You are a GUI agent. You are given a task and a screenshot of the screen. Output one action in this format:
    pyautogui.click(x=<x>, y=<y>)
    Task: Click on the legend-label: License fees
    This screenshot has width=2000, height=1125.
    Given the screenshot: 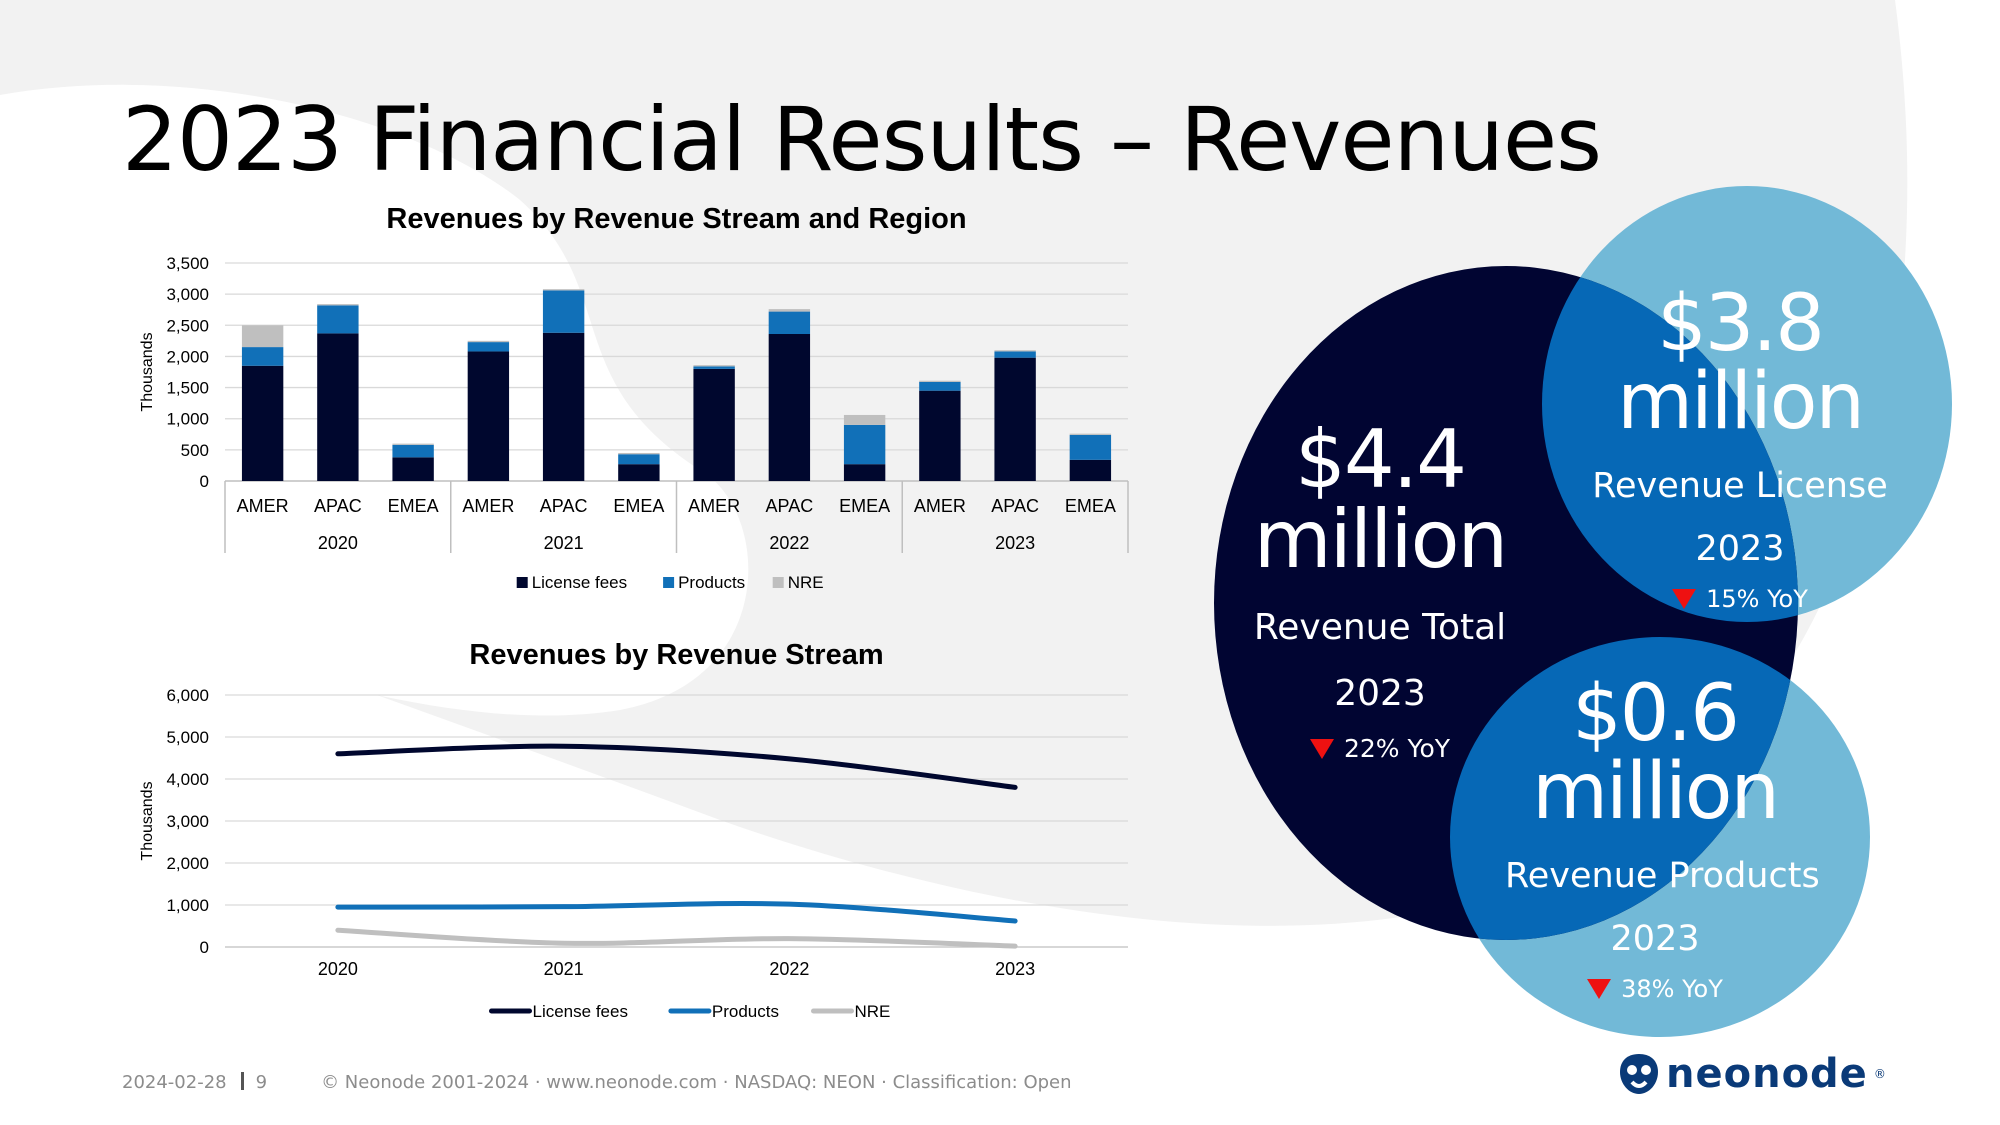 What is the action you would take?
    pyautogui.click(x=579, y=582)
    